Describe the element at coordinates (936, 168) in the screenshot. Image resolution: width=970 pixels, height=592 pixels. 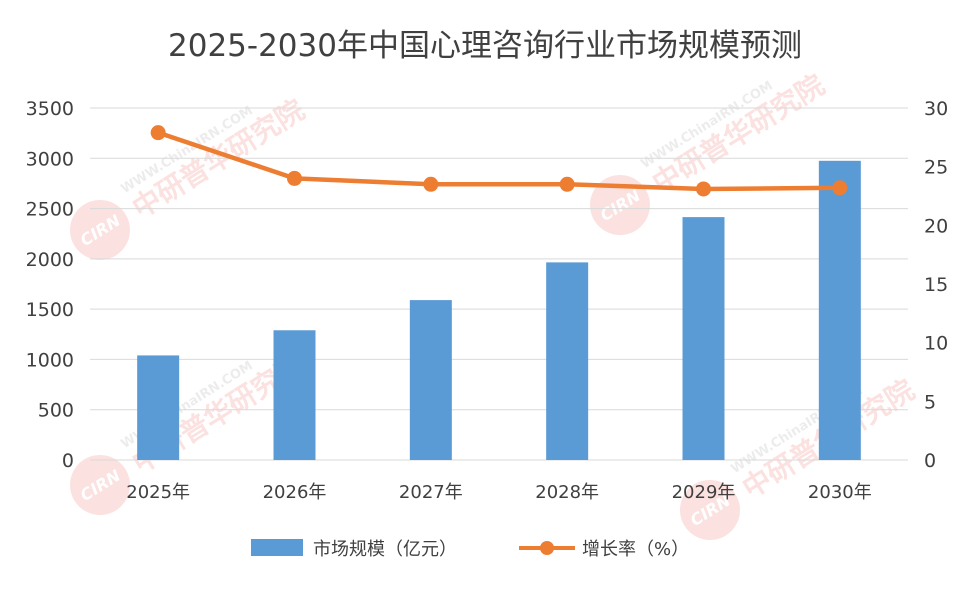
I see `right-tick-label-5: 25` at that location.